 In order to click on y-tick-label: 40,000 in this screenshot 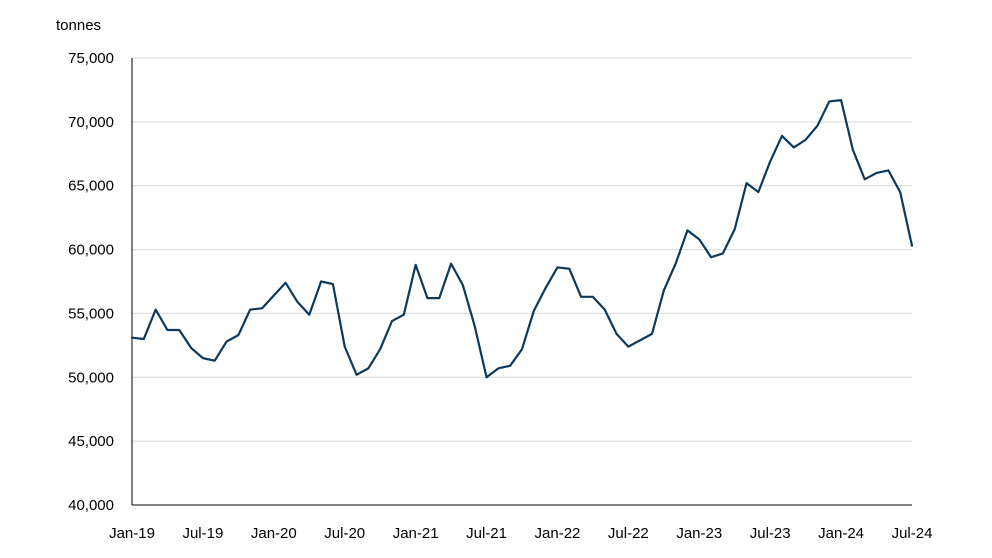, I will do `click(91, 505)`.